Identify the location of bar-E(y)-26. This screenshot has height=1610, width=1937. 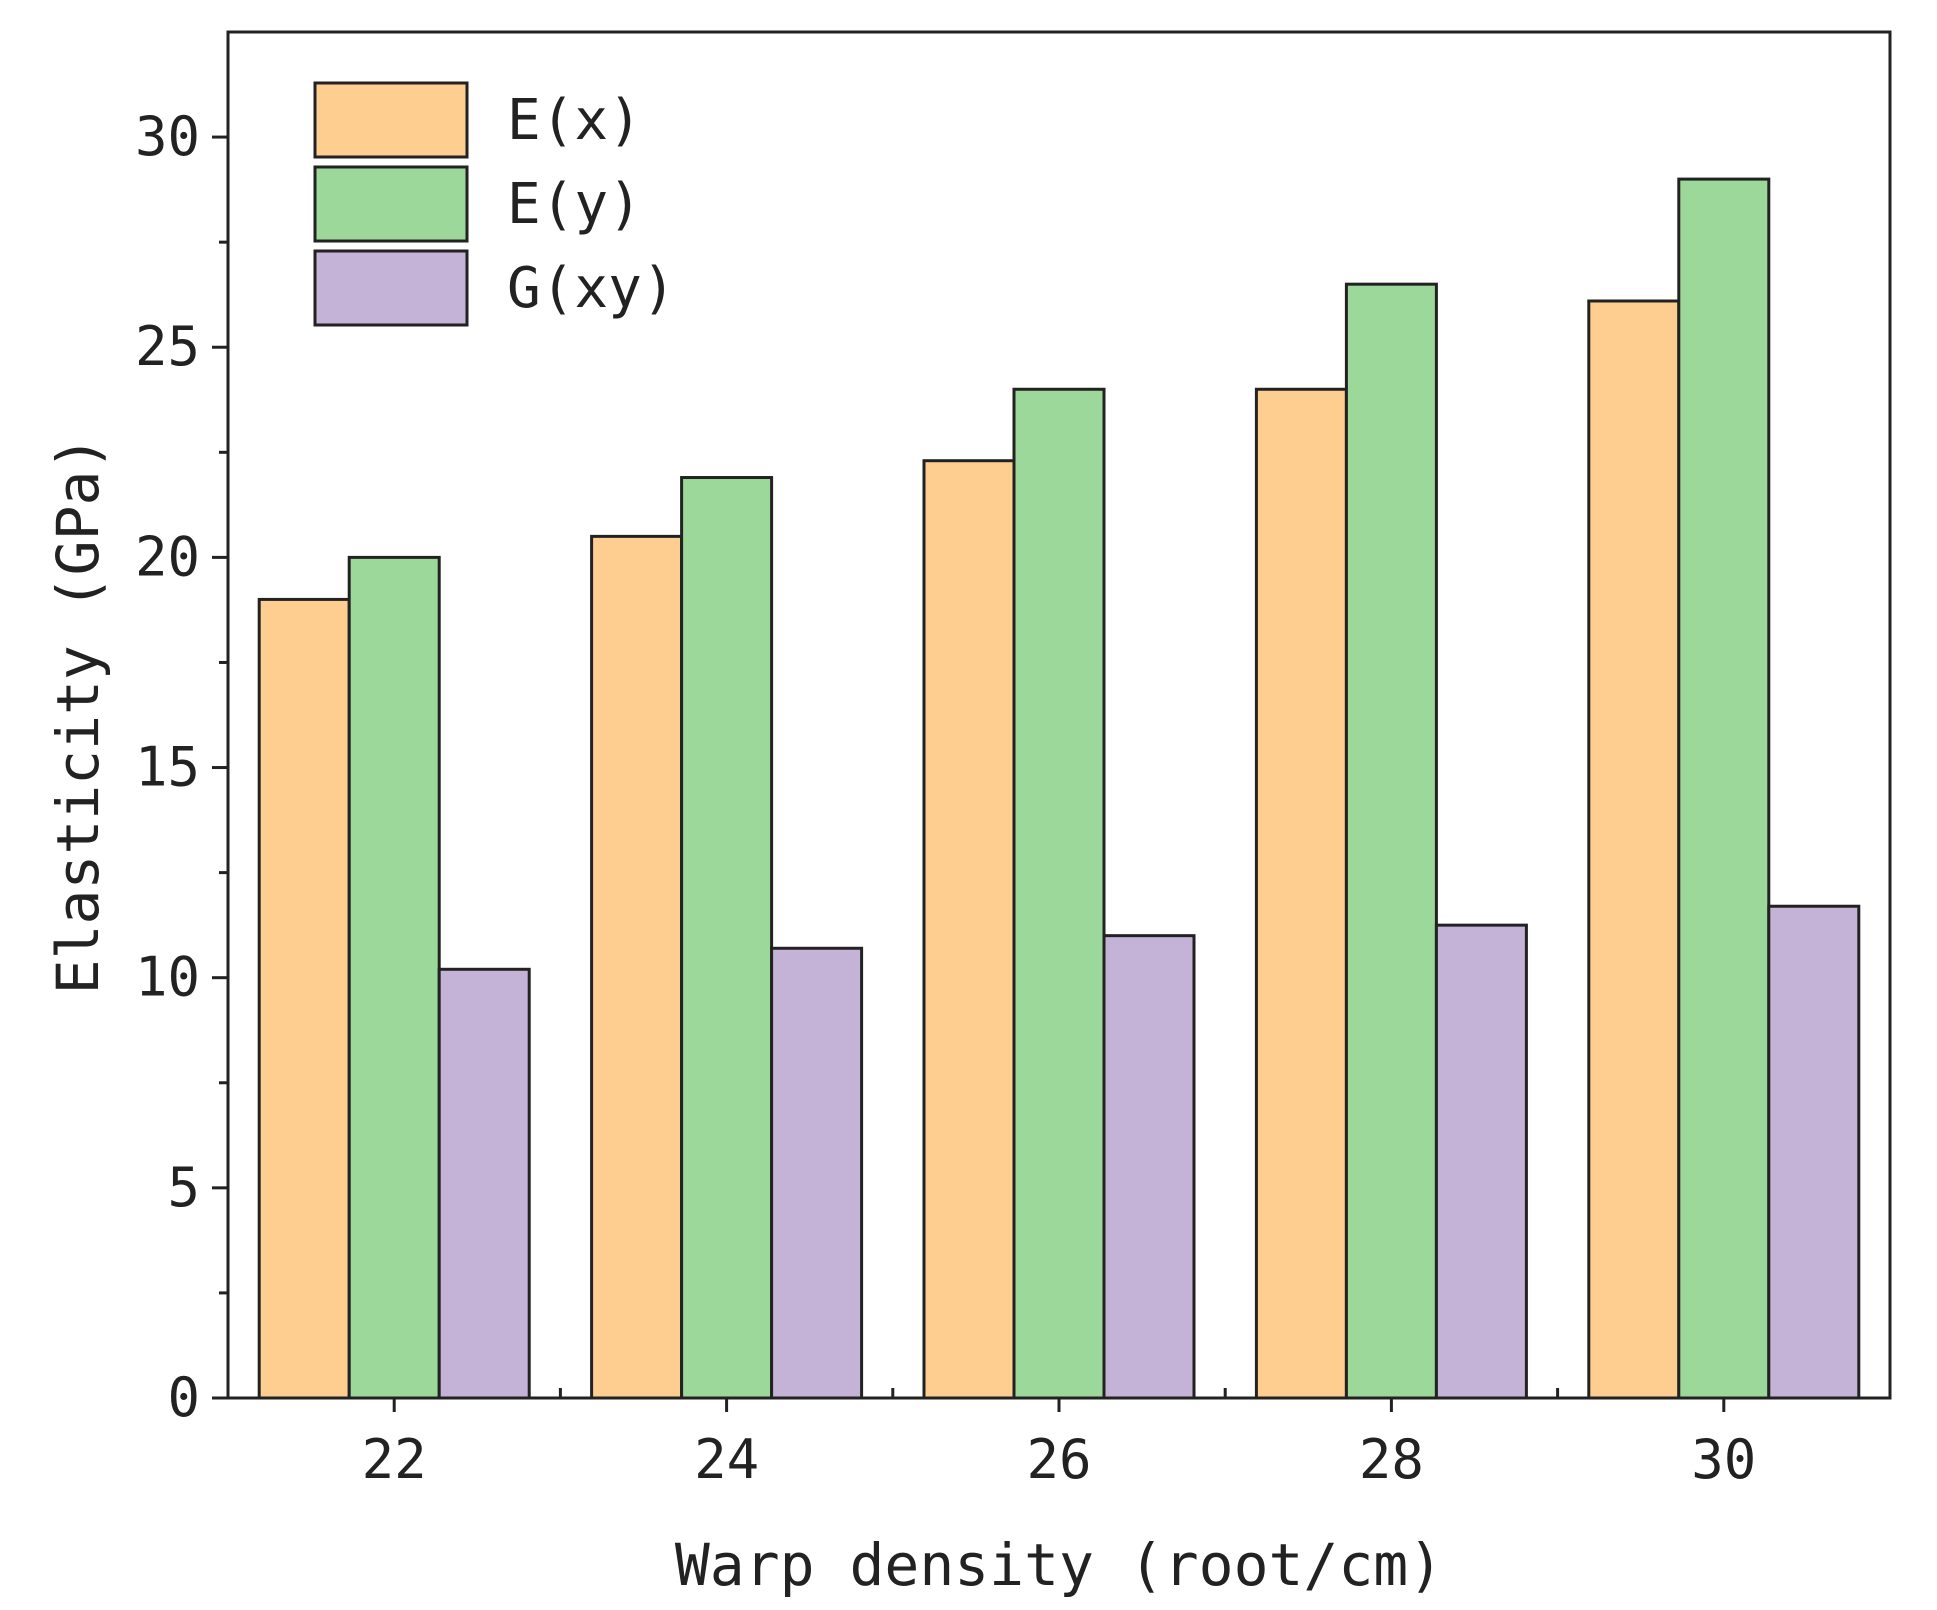
(1059, 893).